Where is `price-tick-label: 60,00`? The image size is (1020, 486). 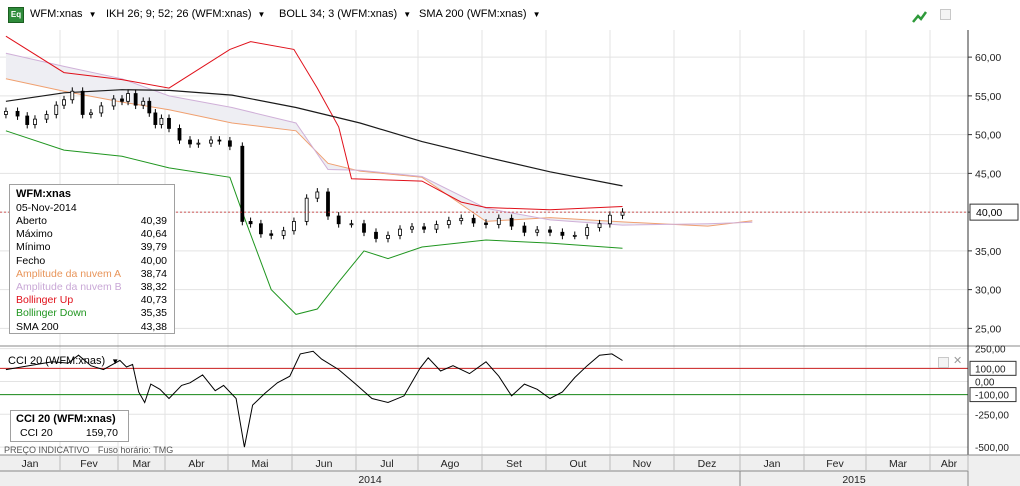 price-tick-label: 60,00 is located at coordinates (988, 58).